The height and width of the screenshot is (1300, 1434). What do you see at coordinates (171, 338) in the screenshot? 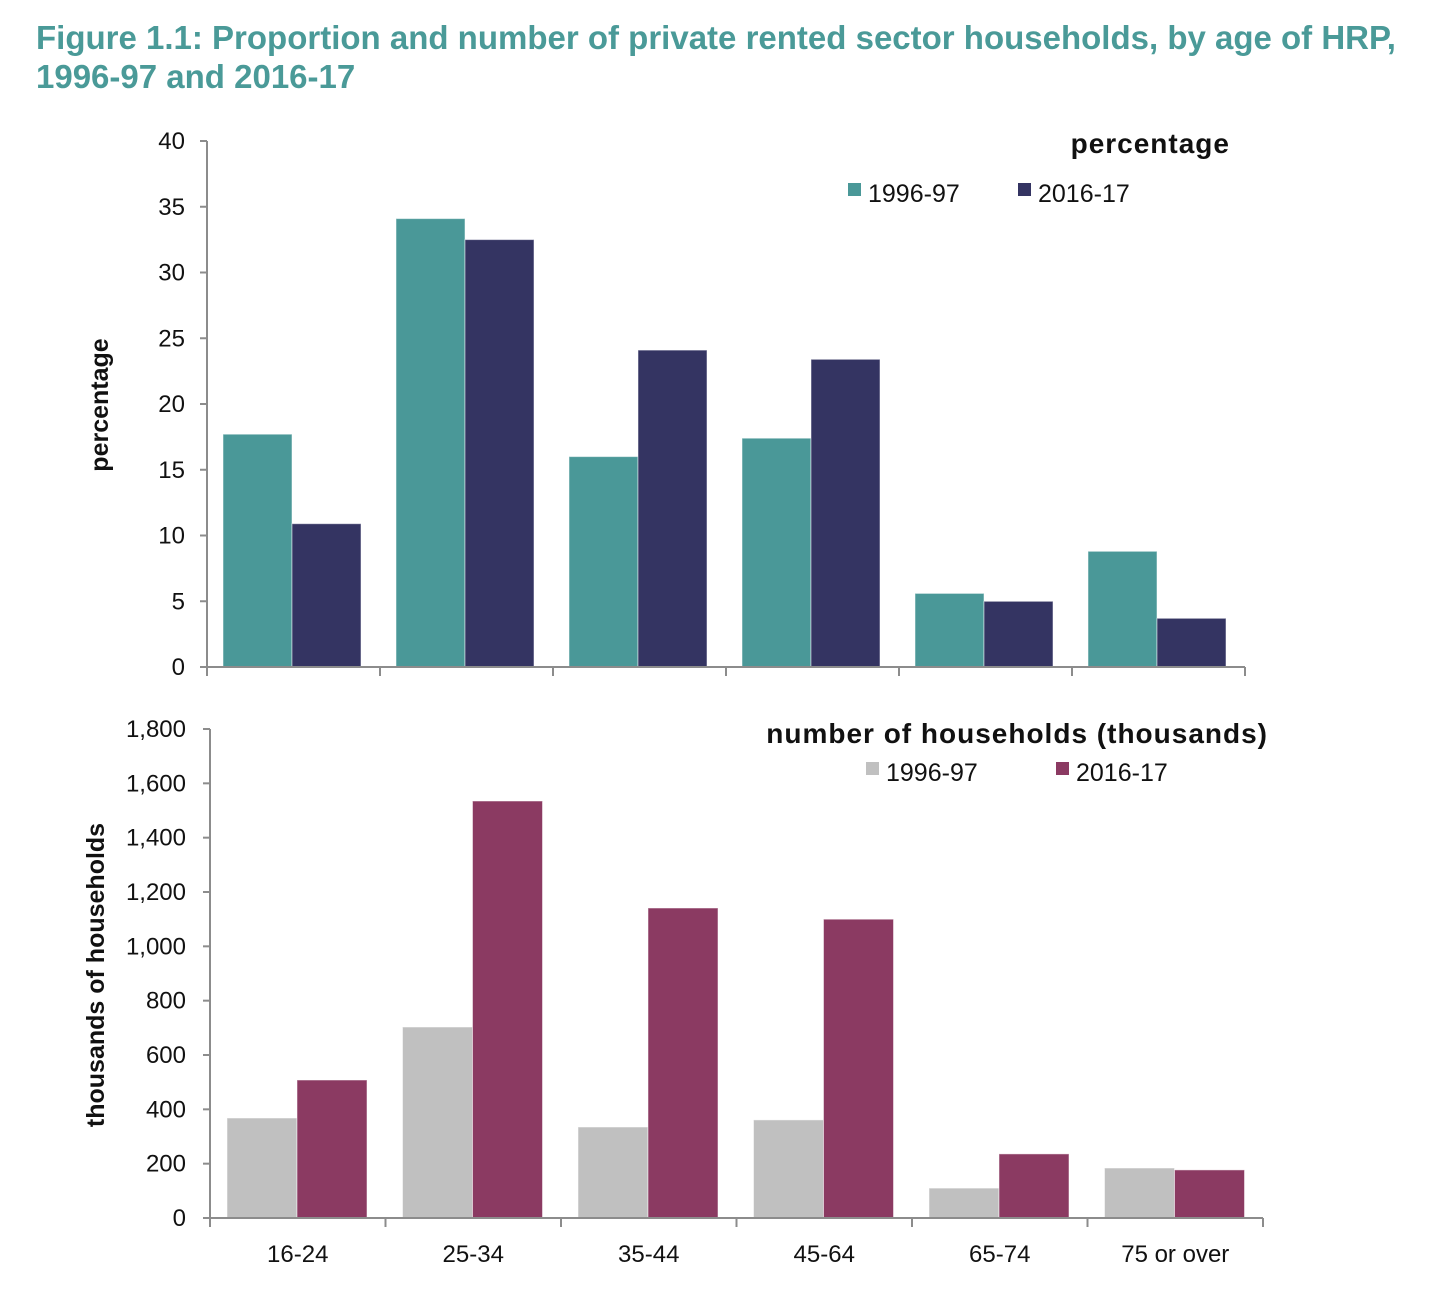
I see `y-tick-label: 25` at bounding box center [171, 338].